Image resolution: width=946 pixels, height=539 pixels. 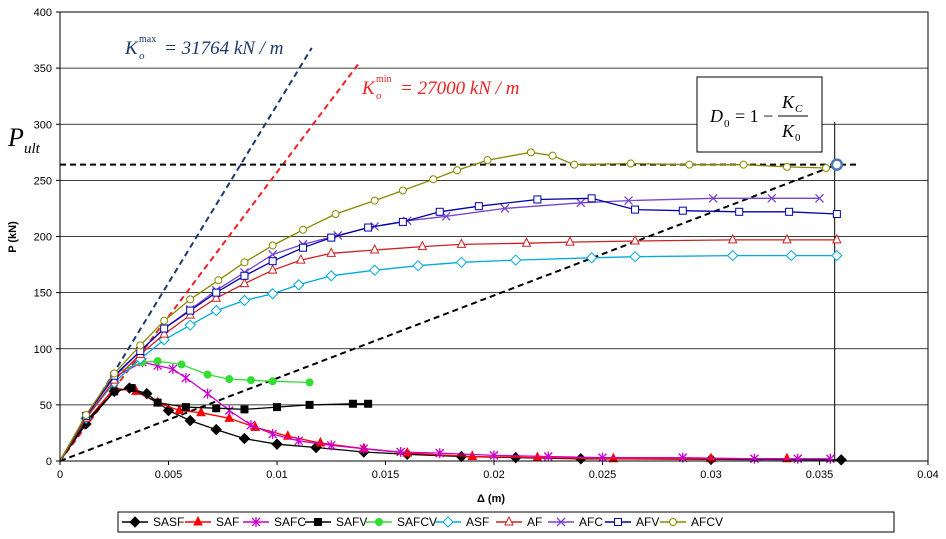 I want to click on legend-label: SAFCV, so click(x=417, y=522).